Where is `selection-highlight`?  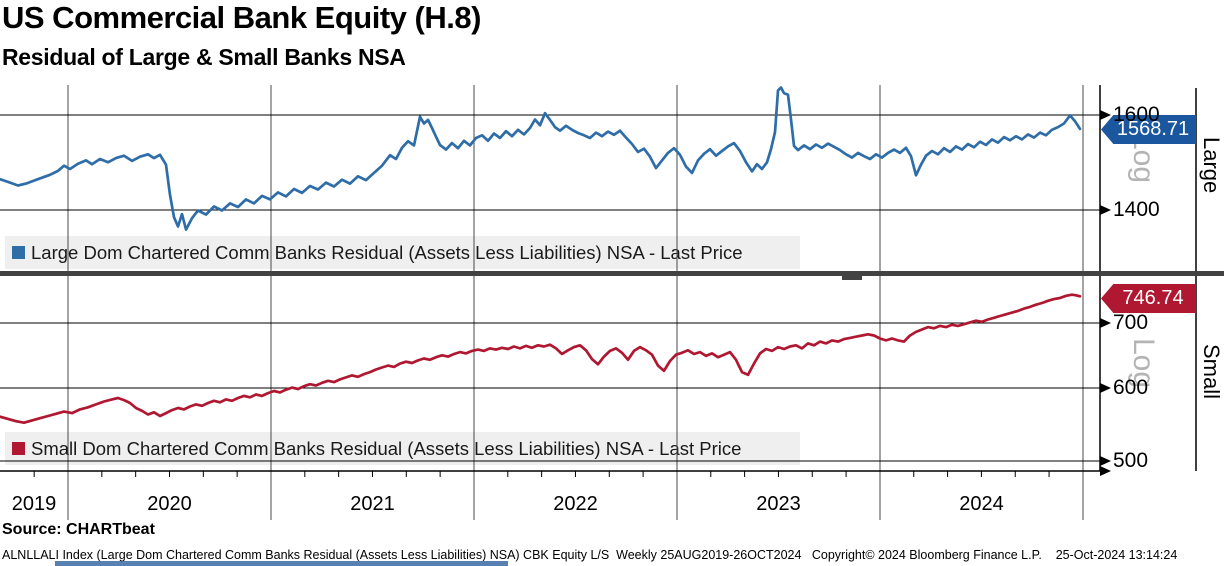
selection-highlight is located at coordinates (281, 563).